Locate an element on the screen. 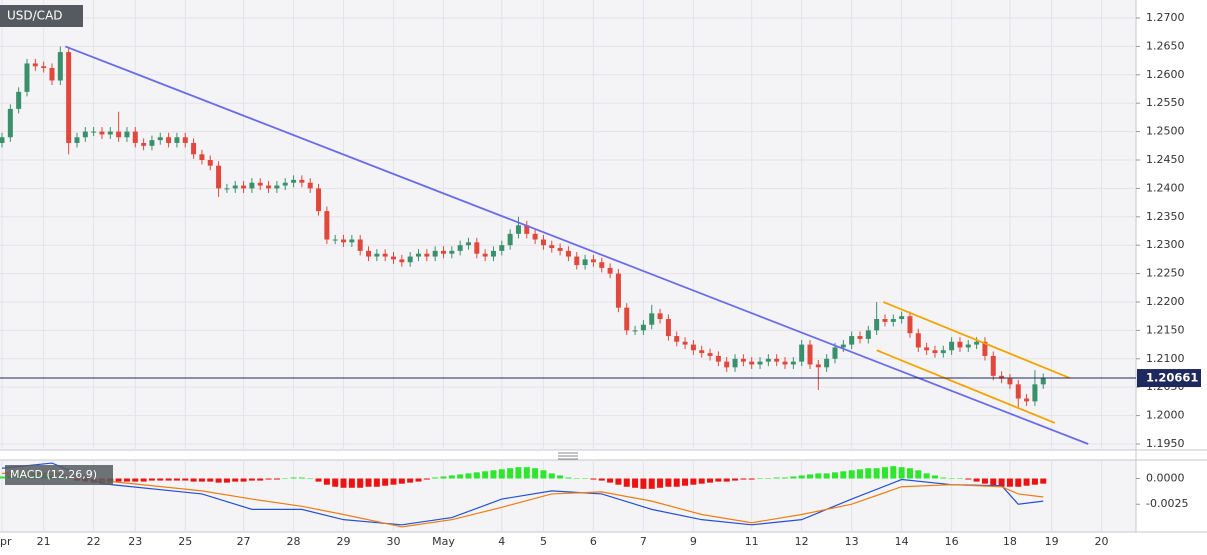 This screenshot has width=1207, height=555. y-tick-label: 1.2500 is located at coordinates (1165, 131).